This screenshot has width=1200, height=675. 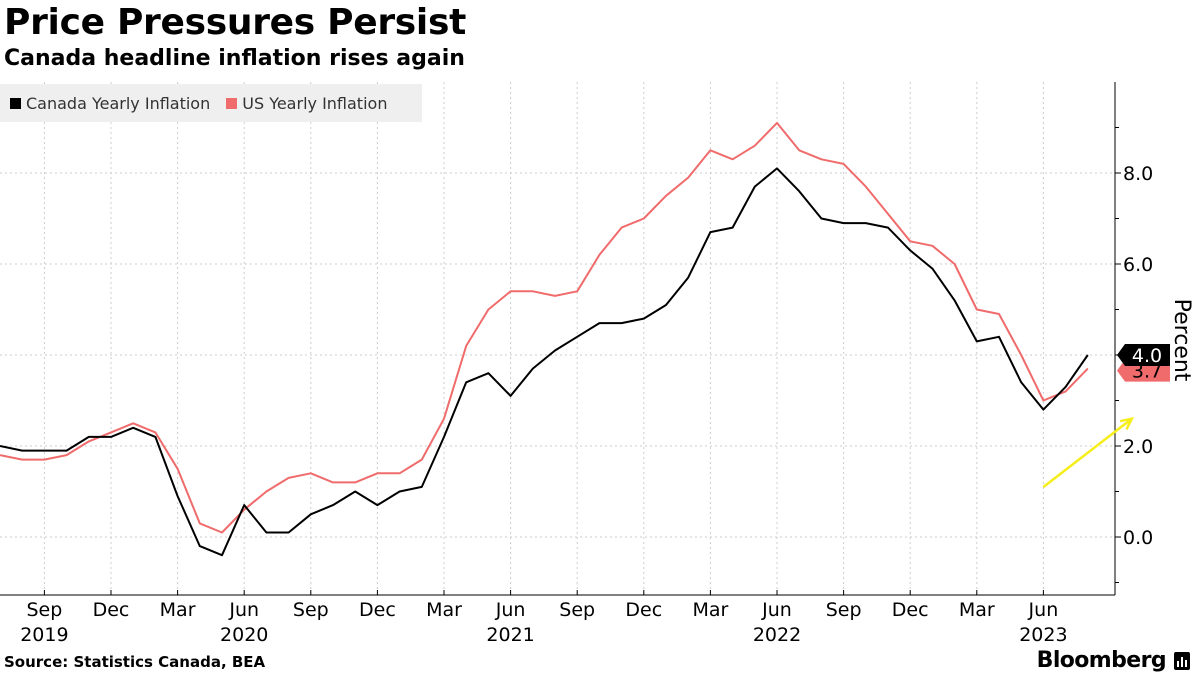 What do you see at coordinates (135, 662) in the screenshot?
I see `source-note: Source: Statistics Canada, BEA` at bounding box center [135, 662].